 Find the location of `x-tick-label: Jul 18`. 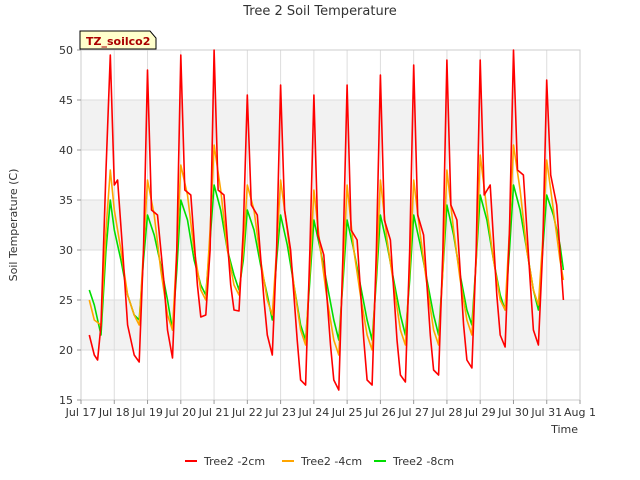

x-tick-label: Jul 18 is located at coordinates (114, 412).